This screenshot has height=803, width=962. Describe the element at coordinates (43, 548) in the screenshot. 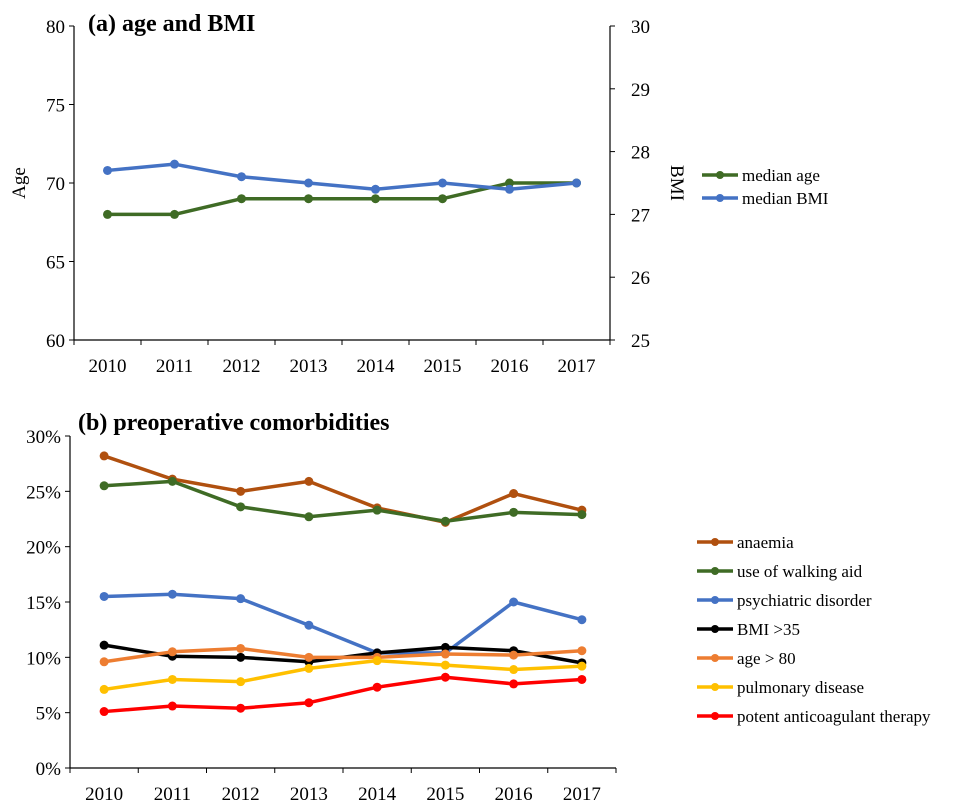

I see `y-tick-label: 20%` at that location.